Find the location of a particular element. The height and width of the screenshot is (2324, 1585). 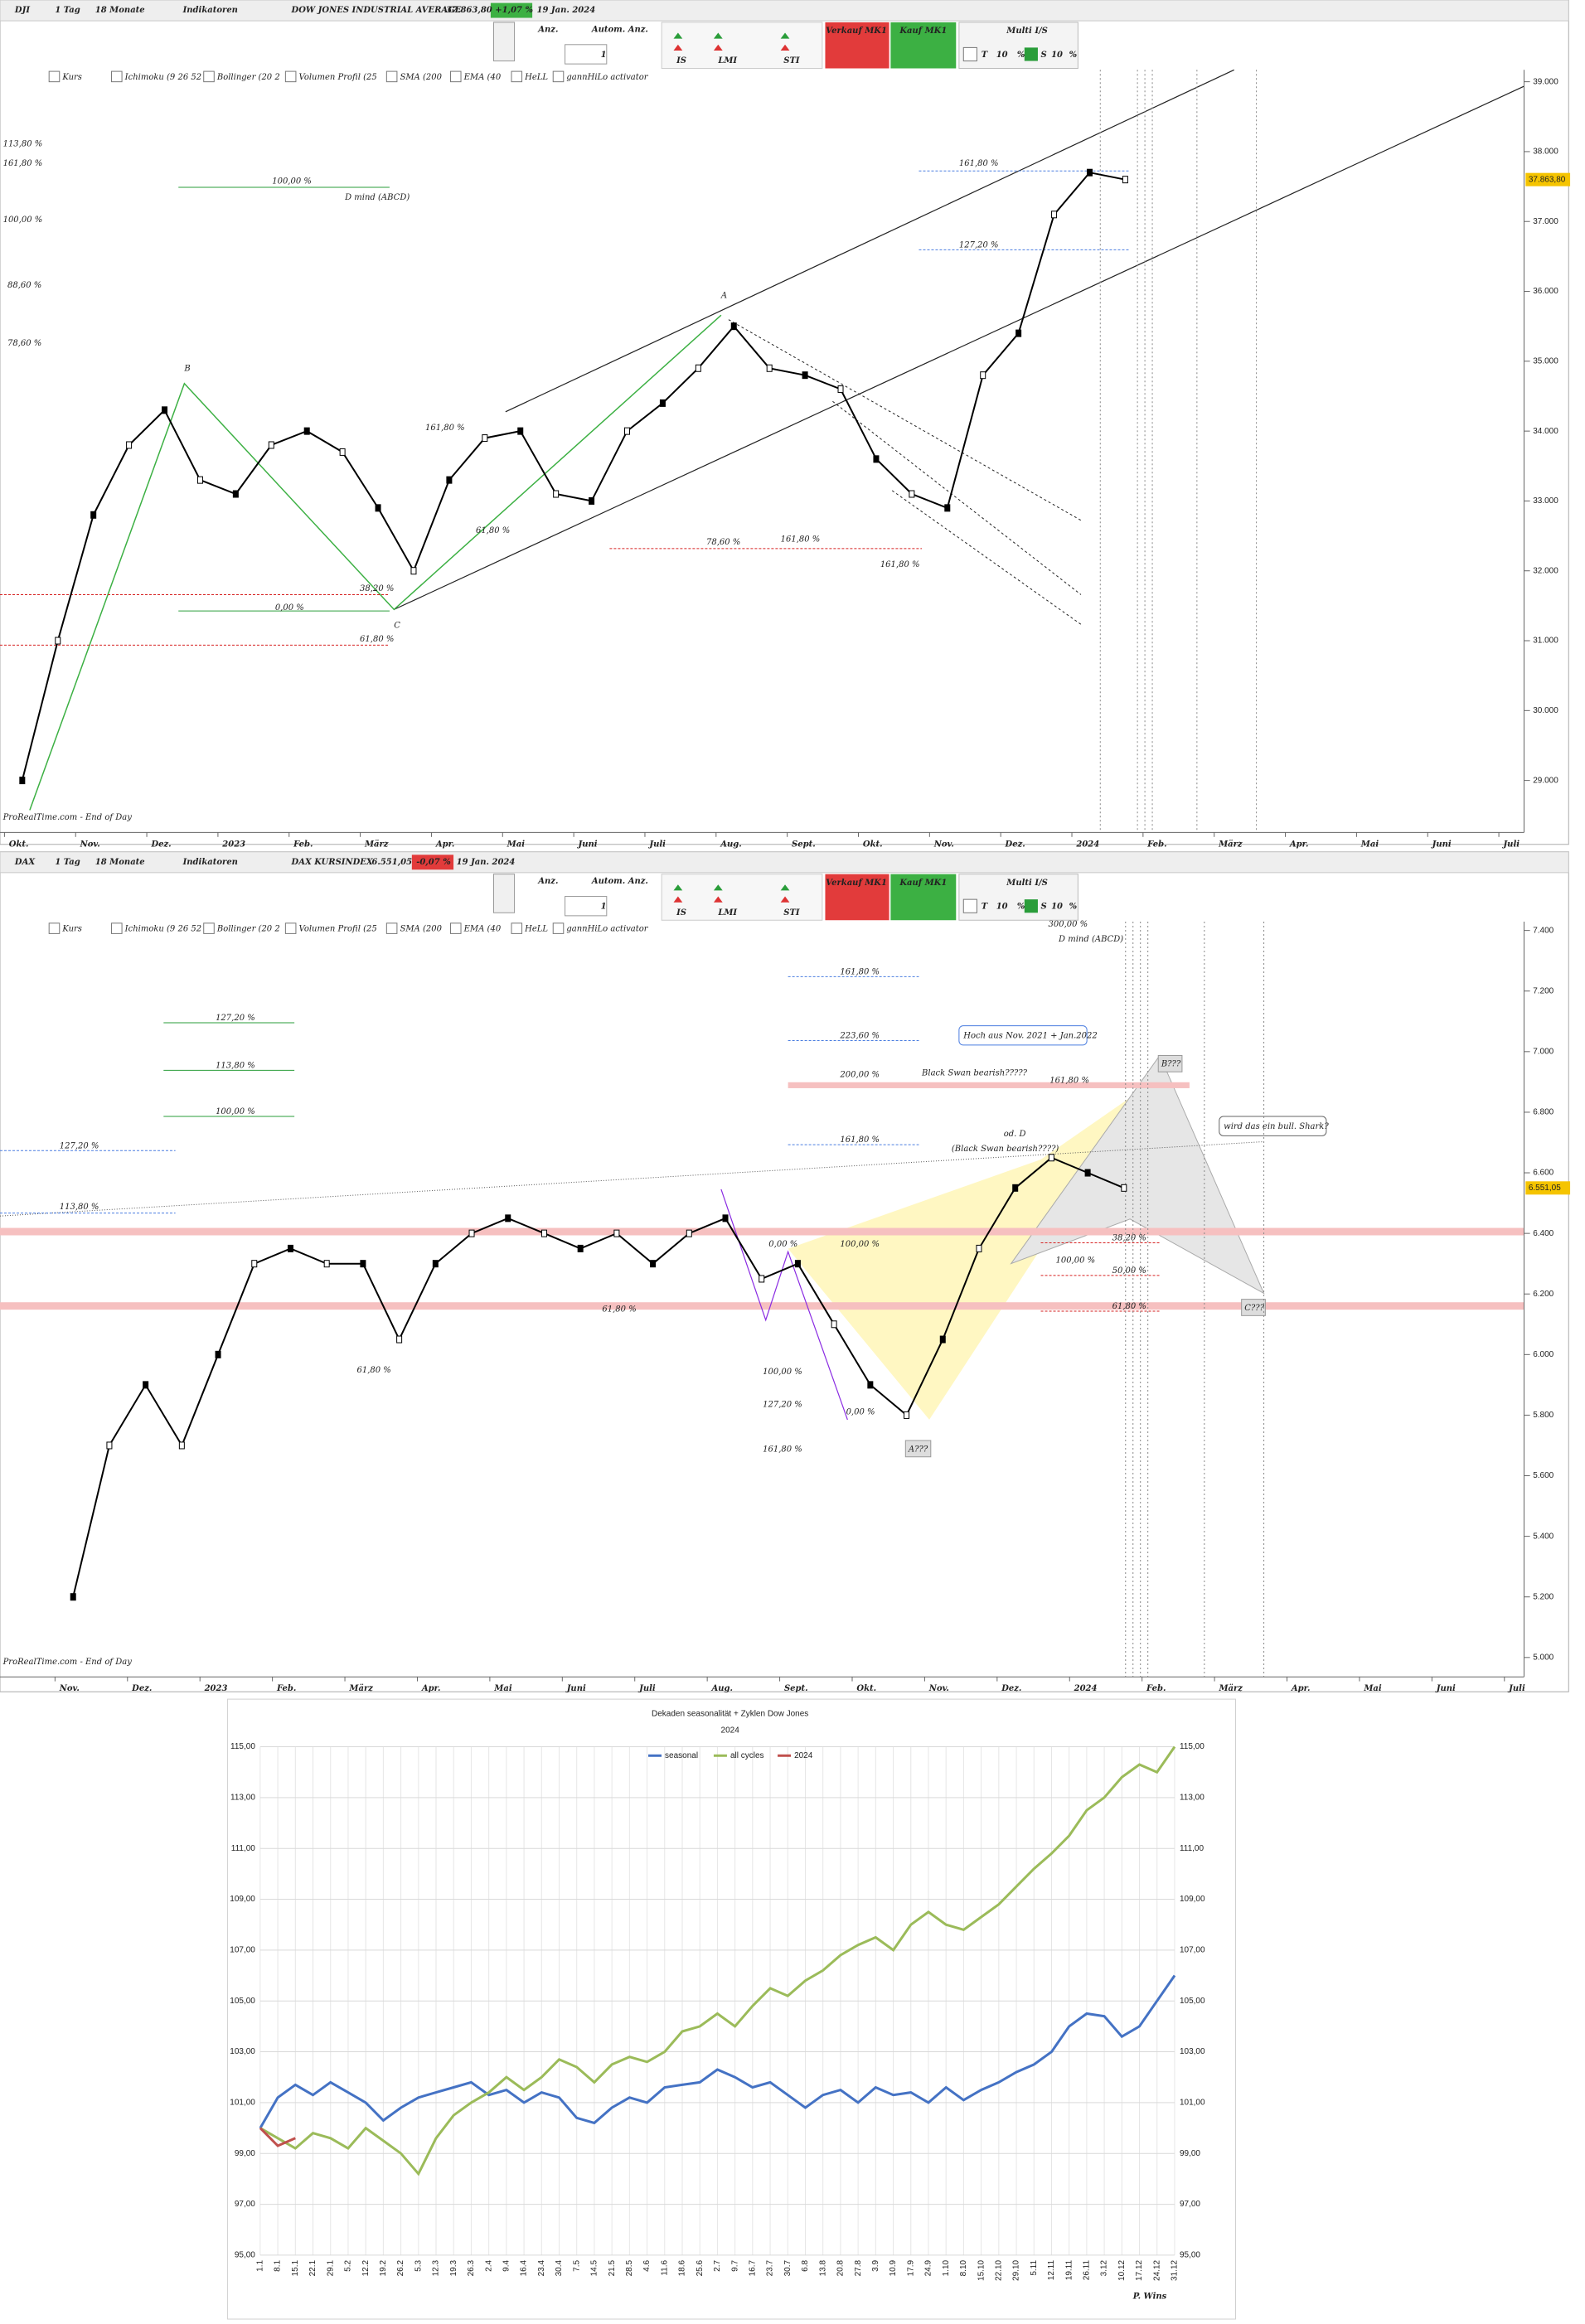

annotation: A??? is located at coordinates (918, 1449).